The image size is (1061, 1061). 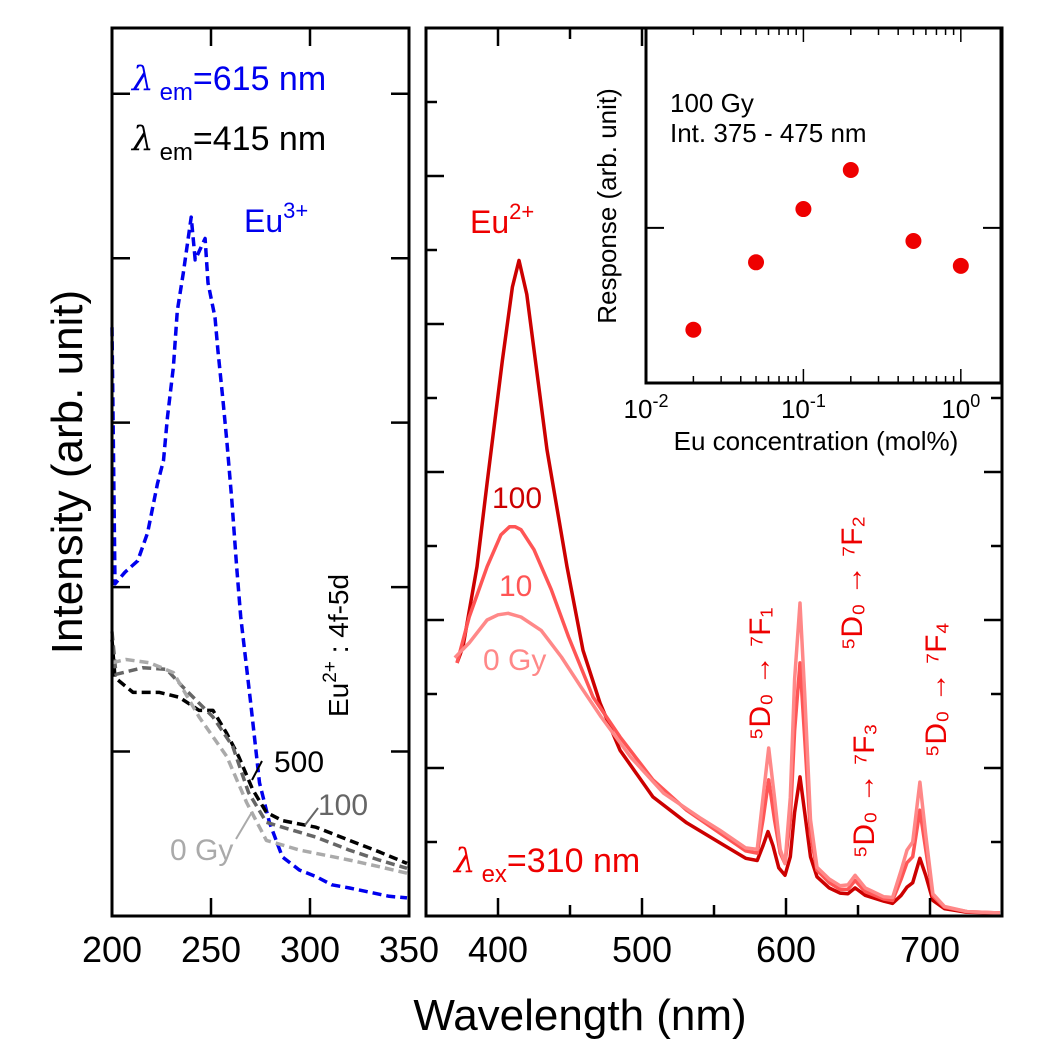 I want to click on inset-ticks, so click(x=823, y=205).